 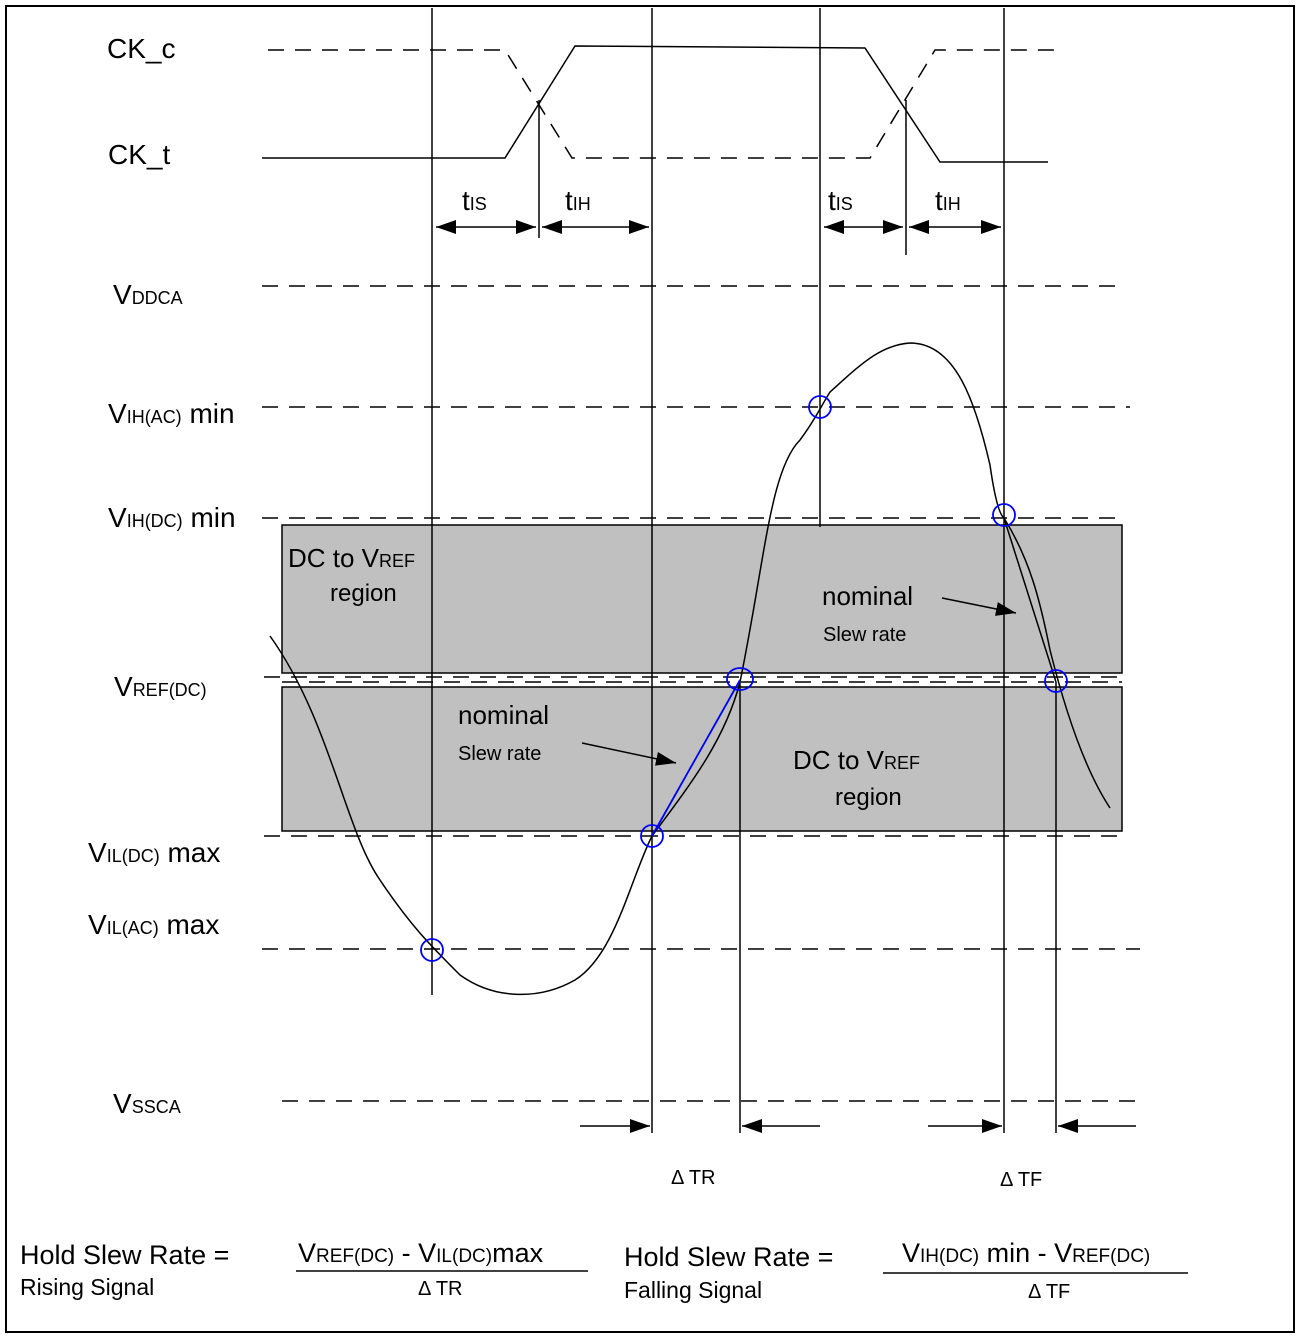 What do you see at coordinates (363, 593) in the screenshot?
I see `upper-region-subtitle: region` at bounding box center [363, 593].